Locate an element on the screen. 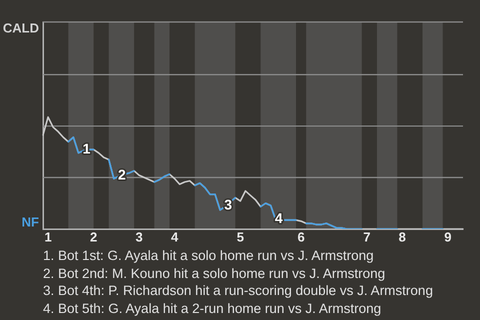  x-tick-label: 7 is located at coordinates (366, 236).